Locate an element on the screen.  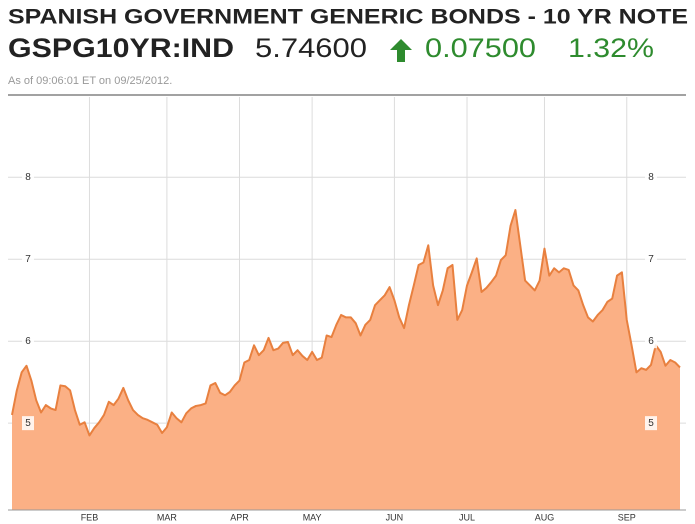
ticker: GSPG10YR:IND is located at coordinates (121, 48).